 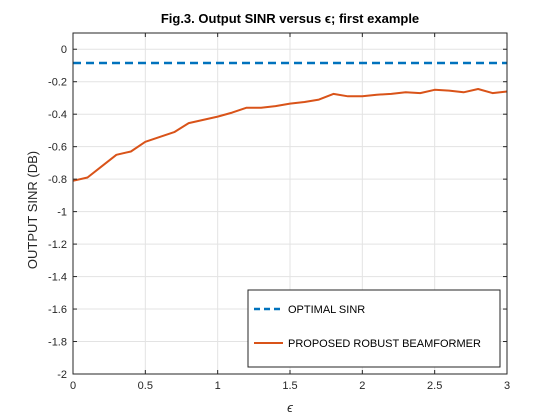 What do you see at coordinates (32, 210) in the screenshot?
I see `y-axis-label: OUTPUT SINR (DB)` at bounding box center [32, 210].